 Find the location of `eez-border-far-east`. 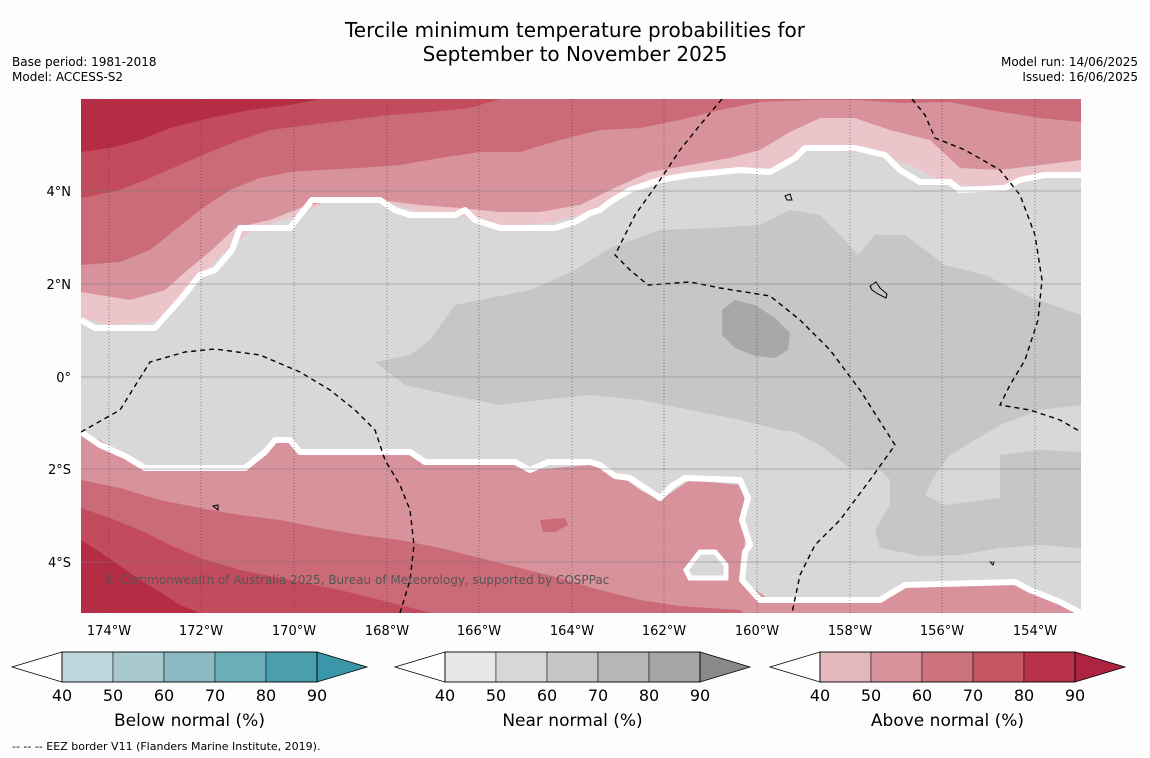

eez-border-far-east is located at coordinates (996, 266).